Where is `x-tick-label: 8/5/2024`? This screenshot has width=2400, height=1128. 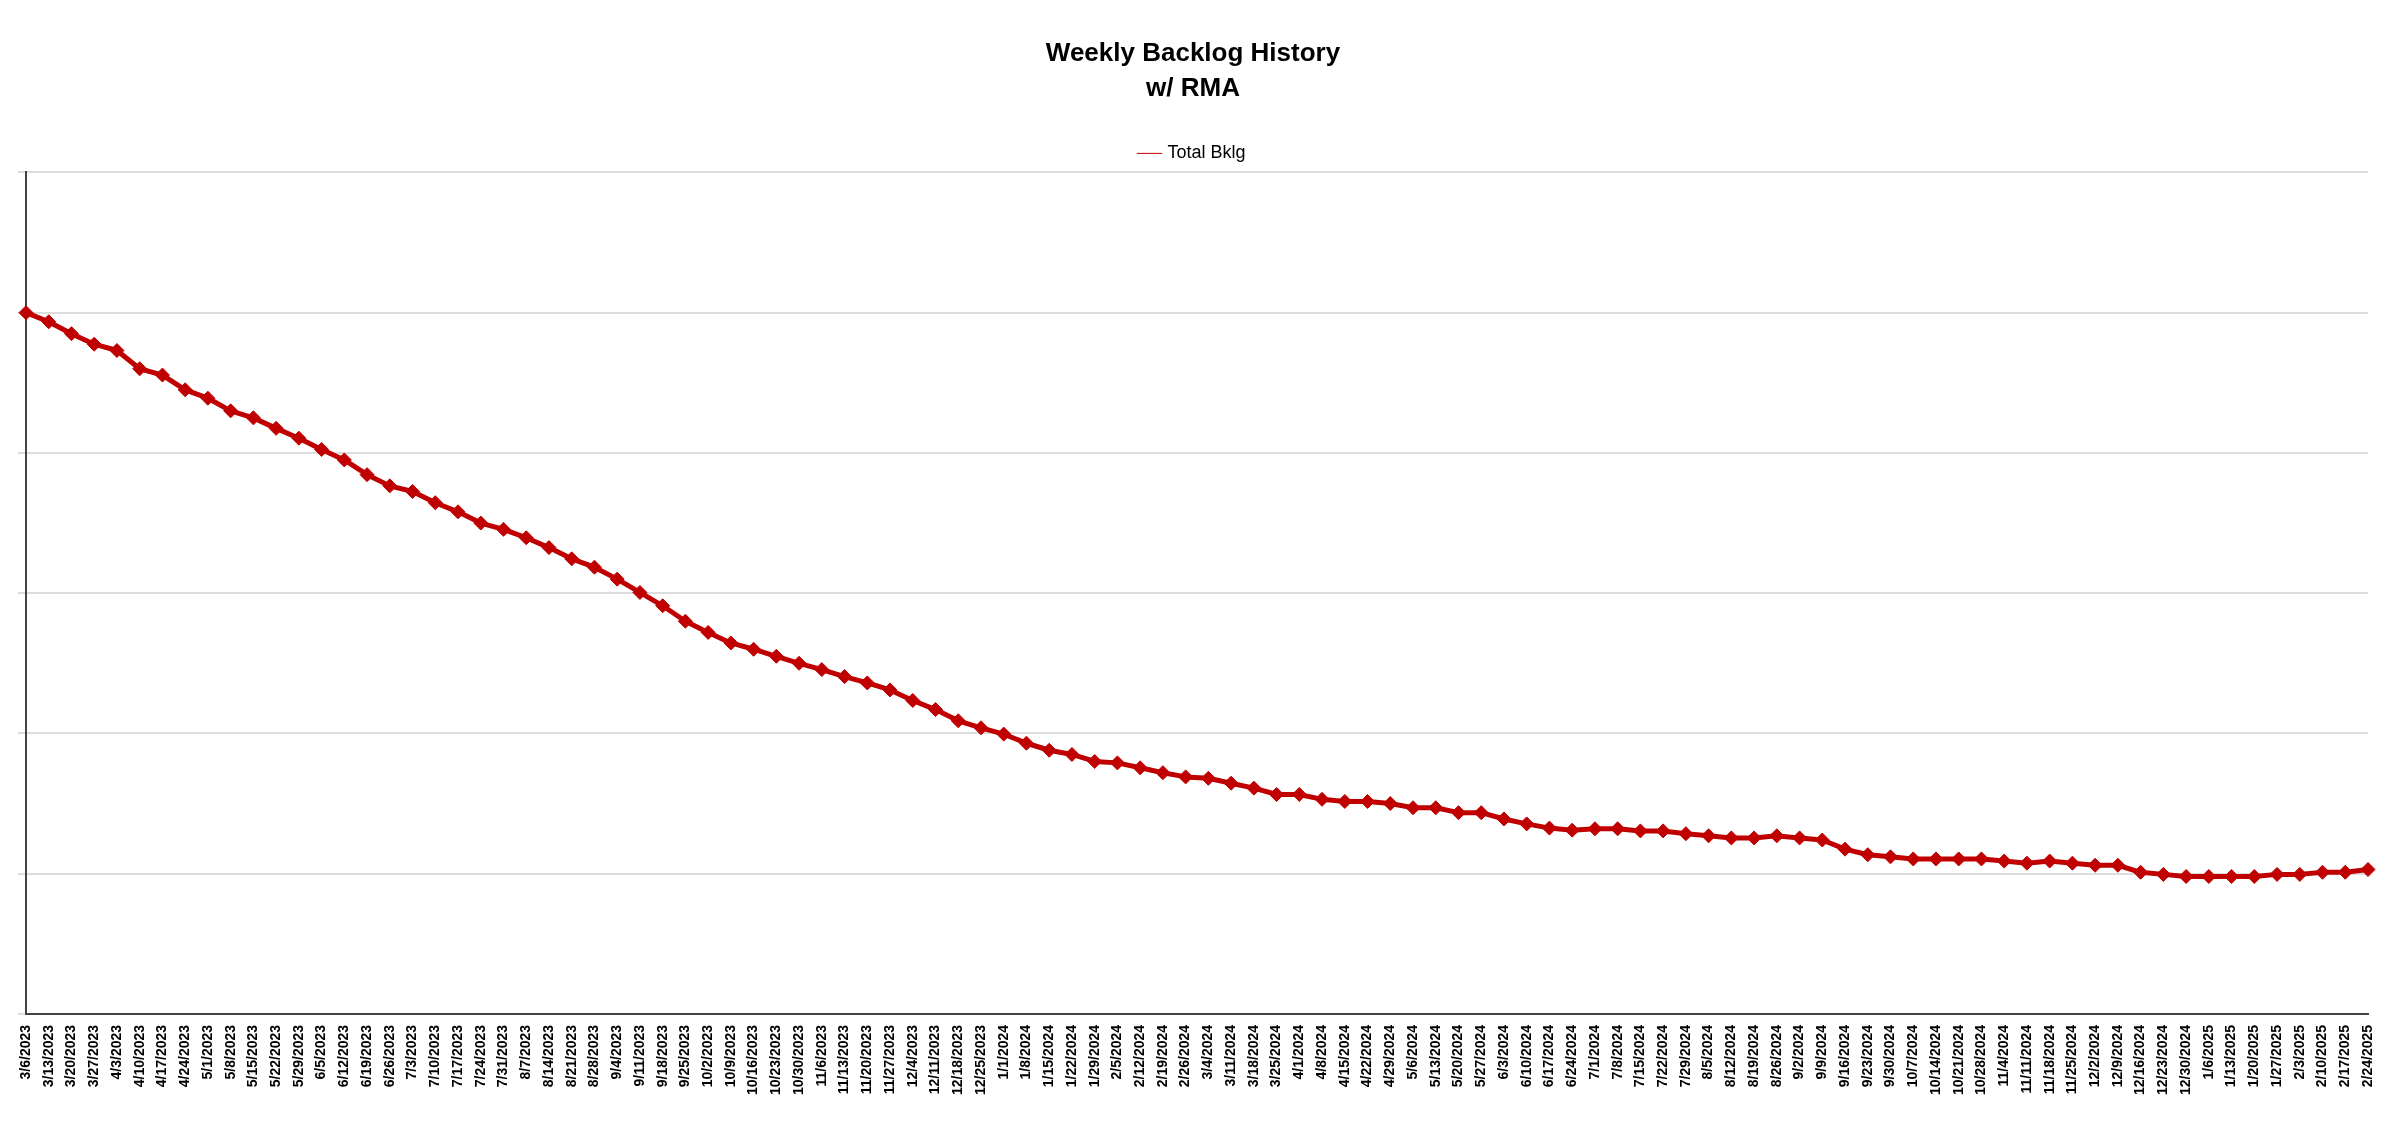
x-tick-label: 8/5/2024 is located at coordinates (1707, 1052).